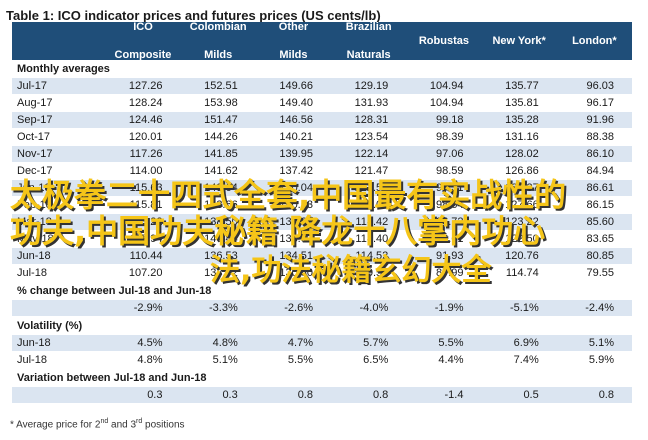 The width and height of the screenshot is (648, 440). What do you see at coordinates (139, 421) in the screenshot?
I see `footnote-sup: rd` at bounding box center [139, 421].